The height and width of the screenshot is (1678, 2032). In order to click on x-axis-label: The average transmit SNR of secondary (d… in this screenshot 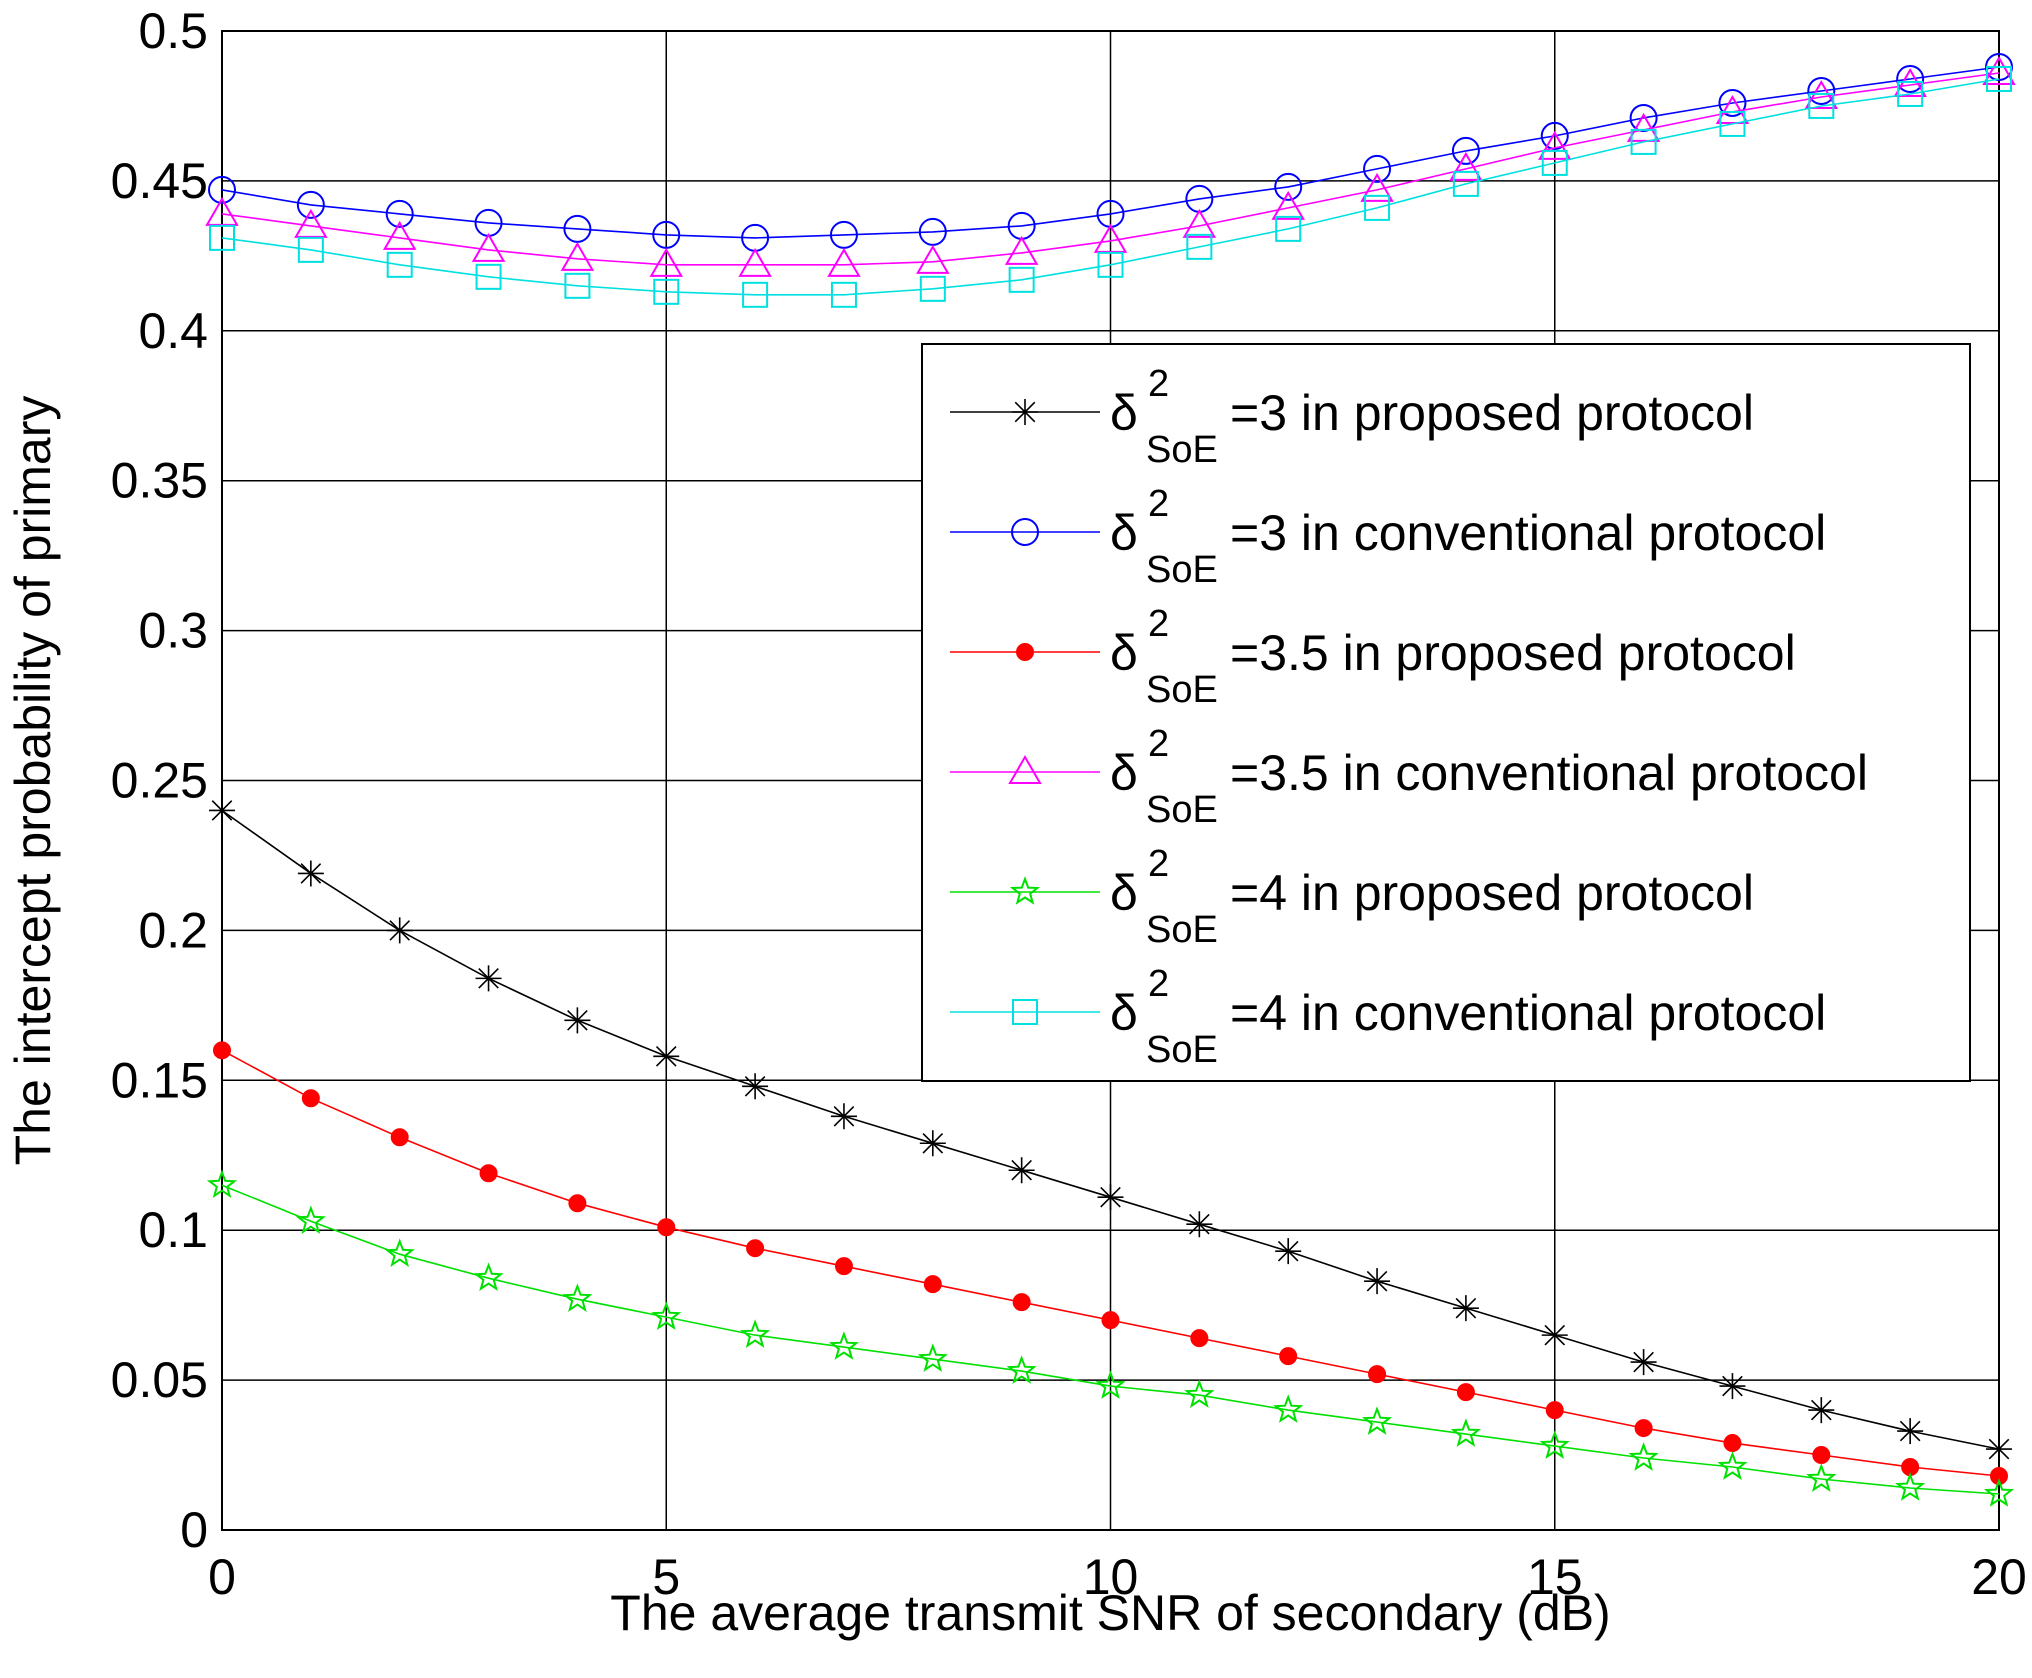, I will do `click(1110, 1613)`.